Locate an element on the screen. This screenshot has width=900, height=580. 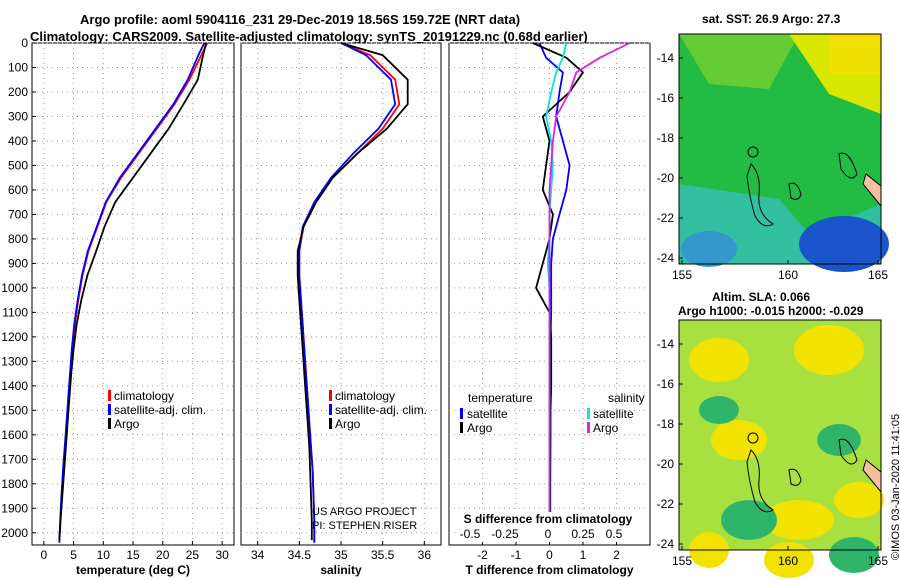
salinity-legend-label: climatology is located at coordinates (365, 396).